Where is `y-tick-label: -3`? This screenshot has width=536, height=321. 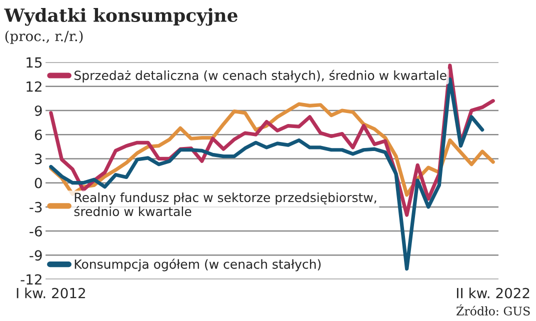 y-tick-label: -3 is located at coordinates (36, 207).